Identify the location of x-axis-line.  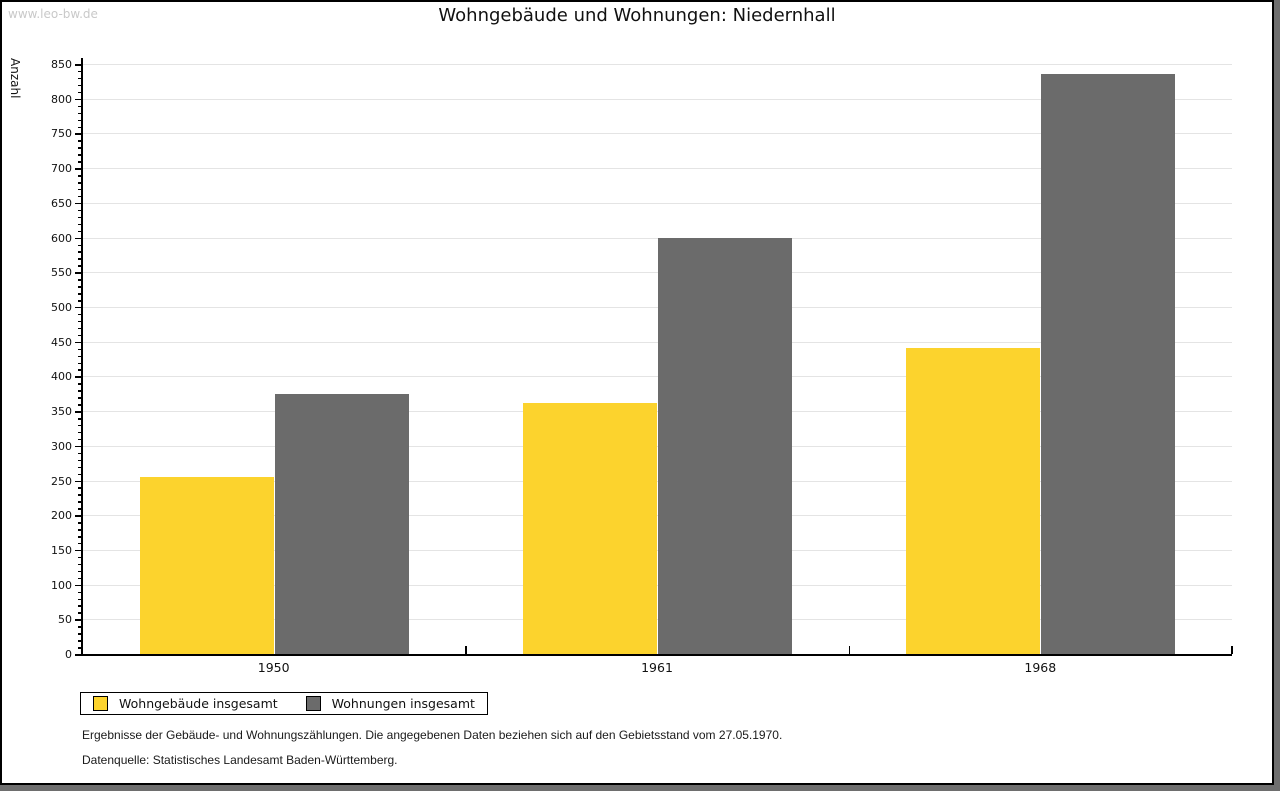
(656, 655).